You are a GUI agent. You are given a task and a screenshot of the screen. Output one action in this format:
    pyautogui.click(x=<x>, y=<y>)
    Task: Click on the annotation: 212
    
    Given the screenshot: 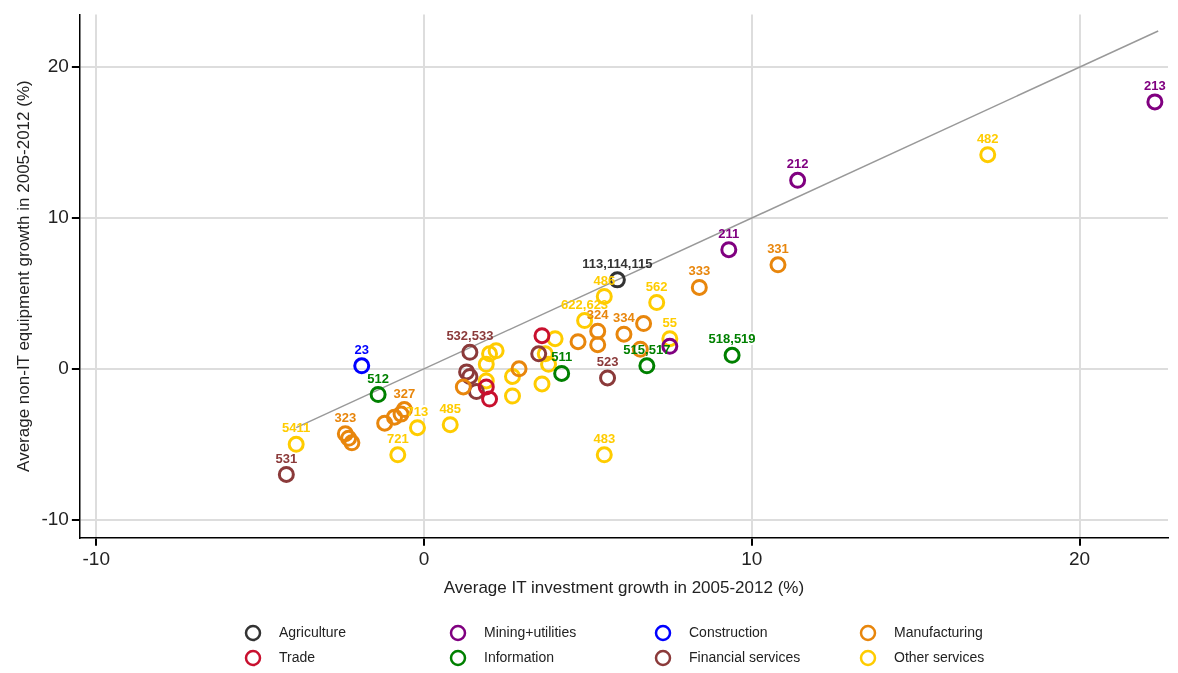 What is the action you would take?
    pyautogui.click(x=797, y=164)
    